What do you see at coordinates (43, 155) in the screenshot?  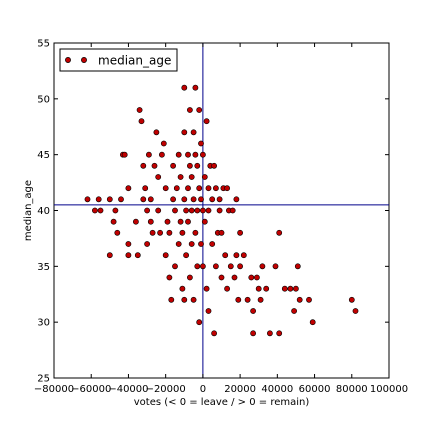 I see `y-tick-label: 45` at bounding box center [43, 155].